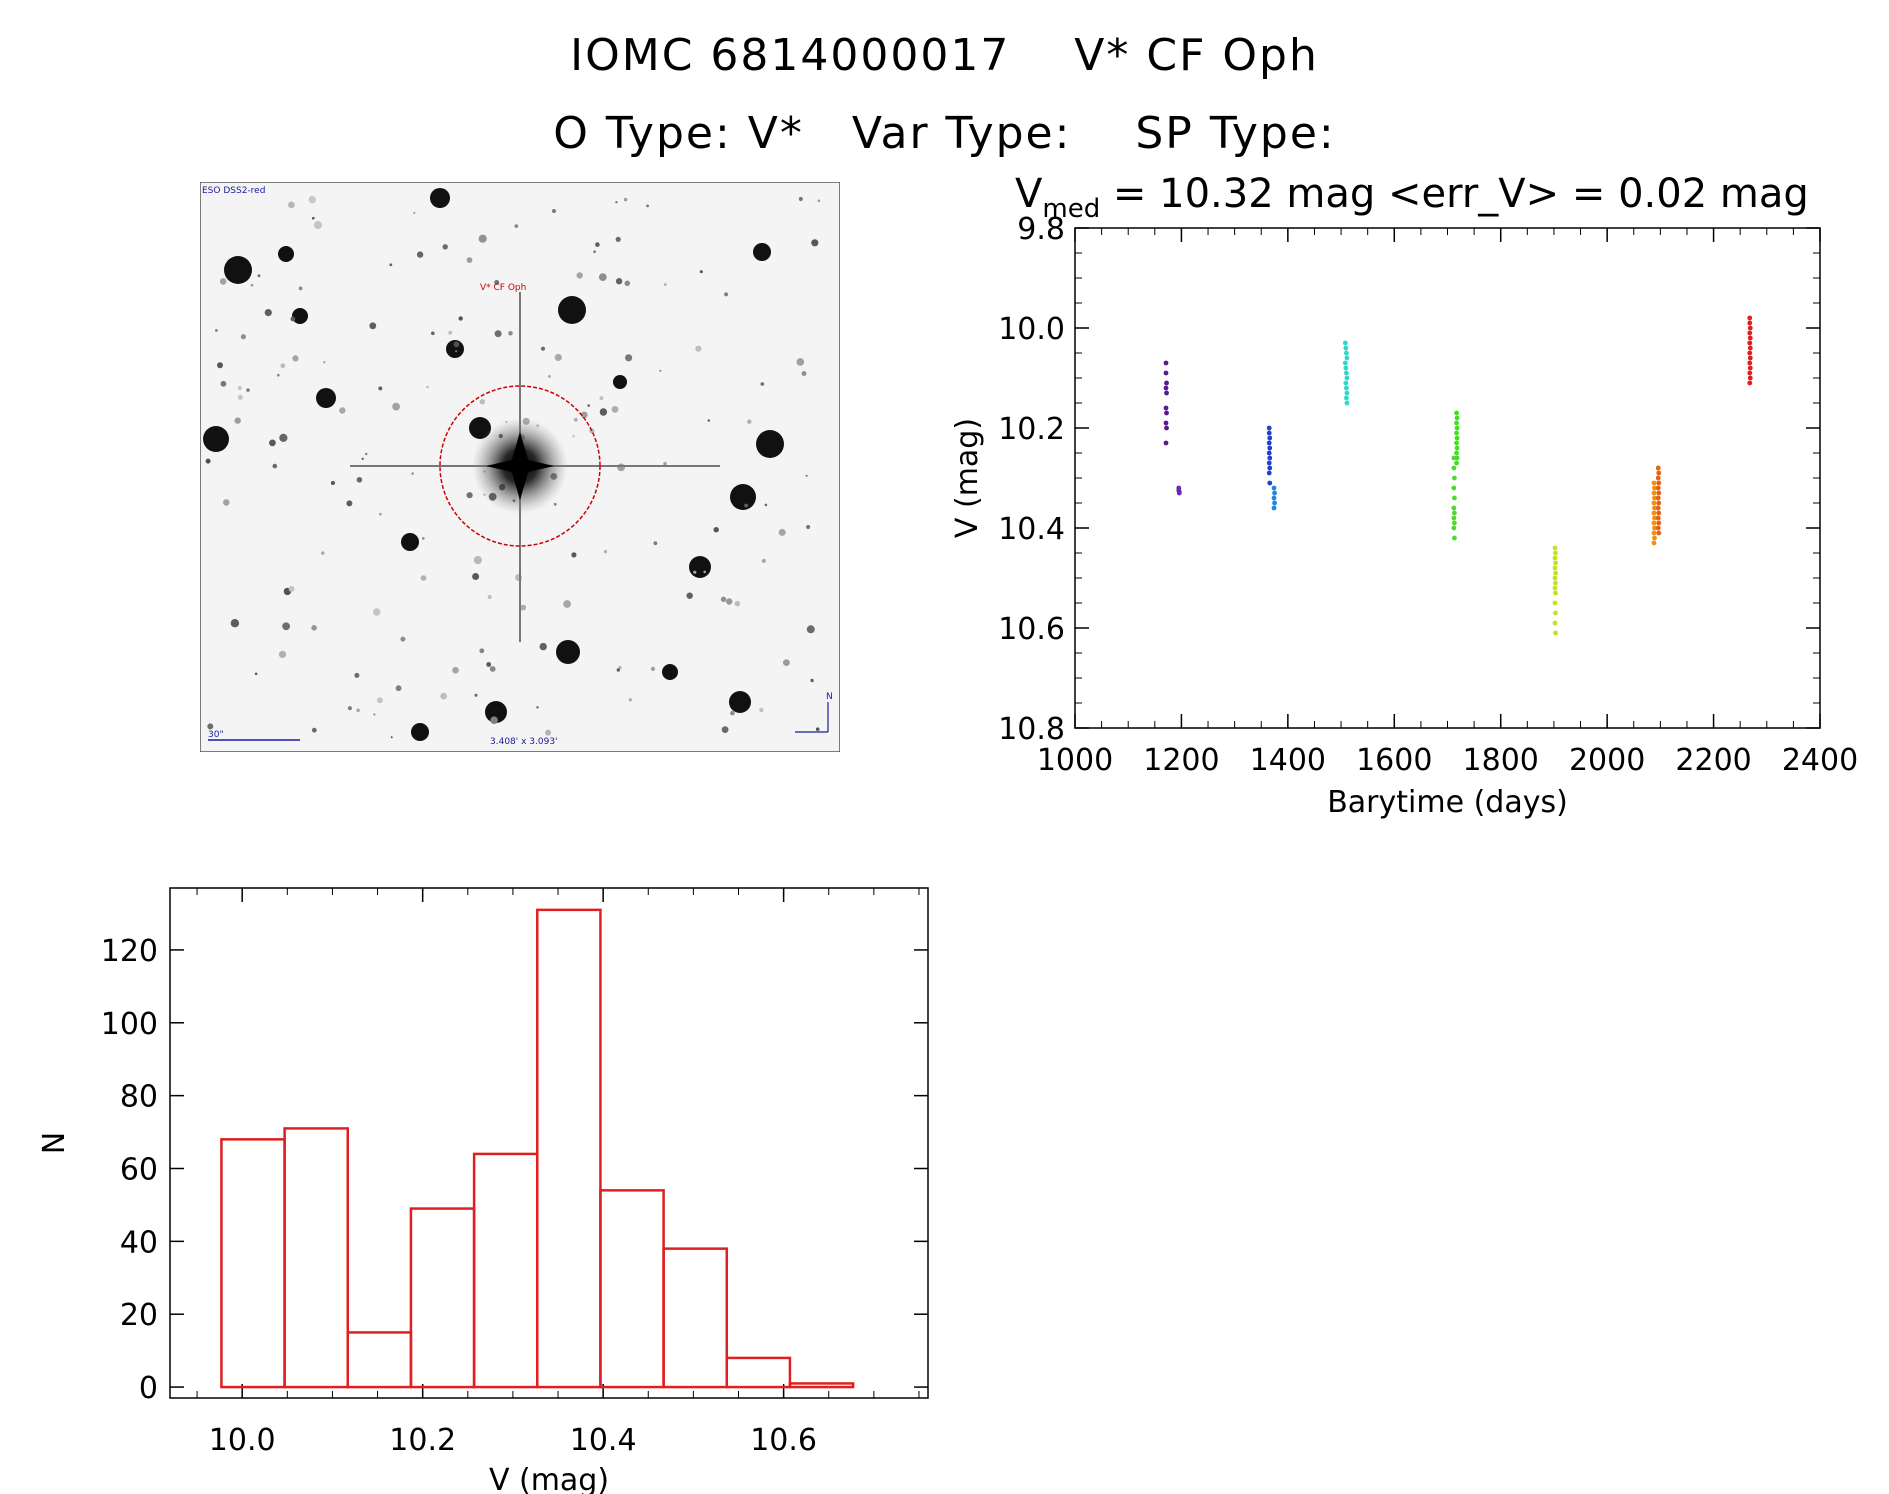 The image size is (1889, 1494). Describe the element at coordinates (1031, 429) in the screenshot. I see `y-tick-label: 10.2` at that location.